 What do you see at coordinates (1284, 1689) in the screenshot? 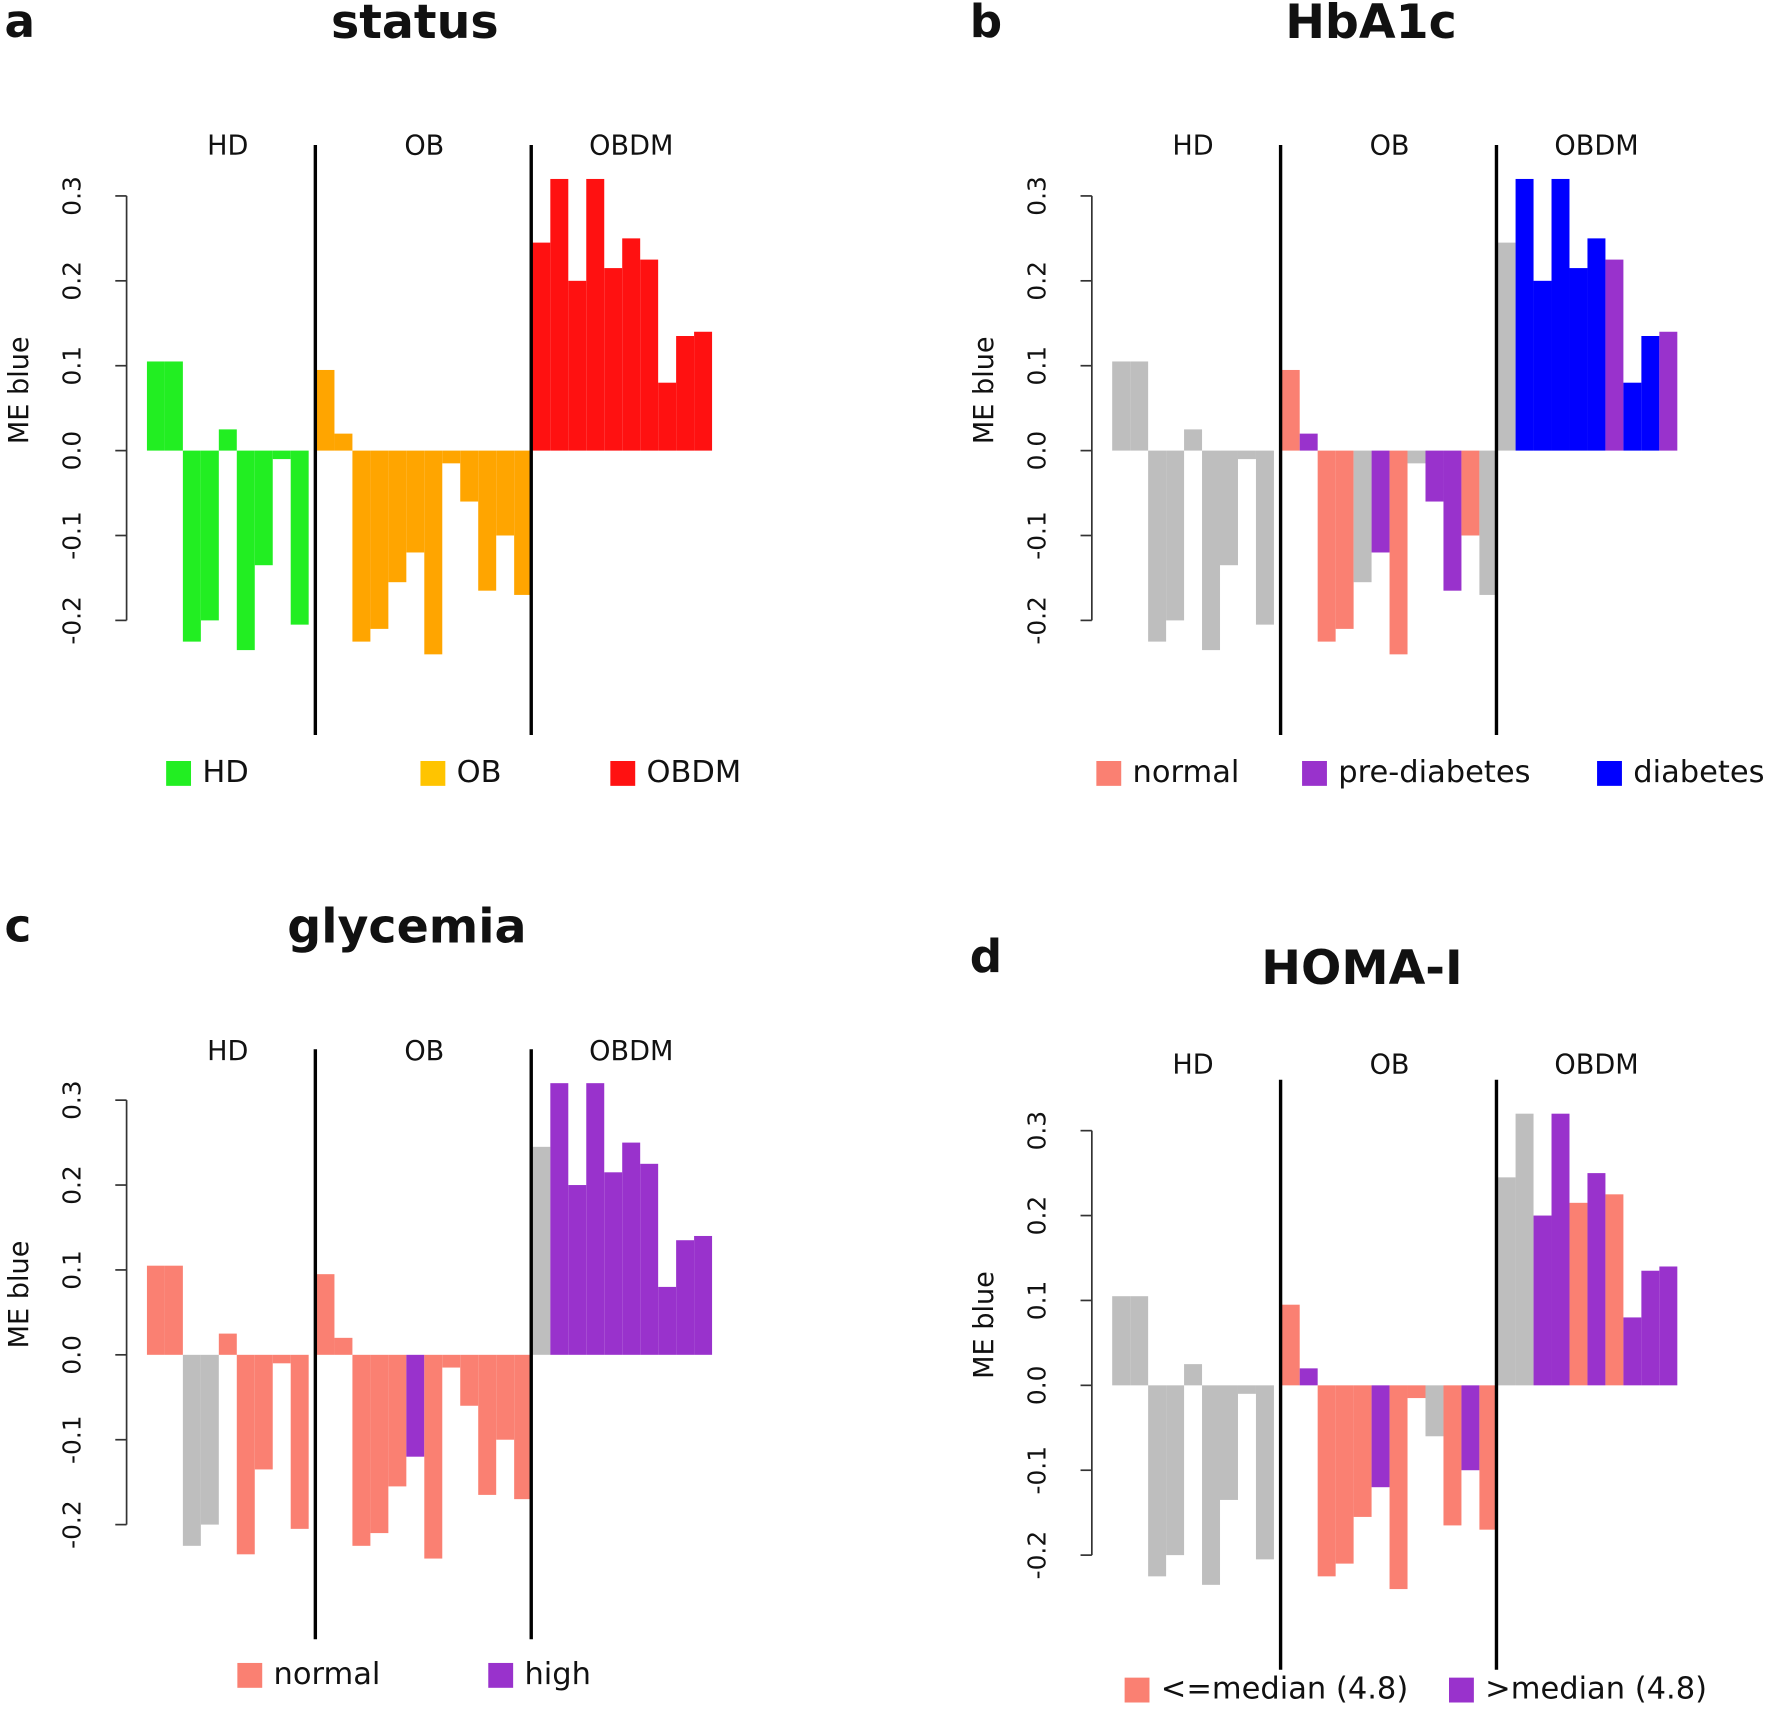
I see `legend-label: <=median (4.8)` at bounding box center [1284, 1689].